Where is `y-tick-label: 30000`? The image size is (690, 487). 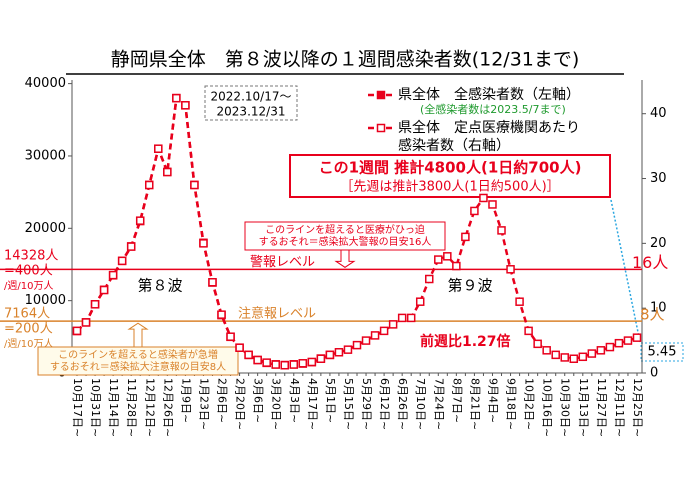
y-tick-label: 30000 is located at coordinates (45, 155).